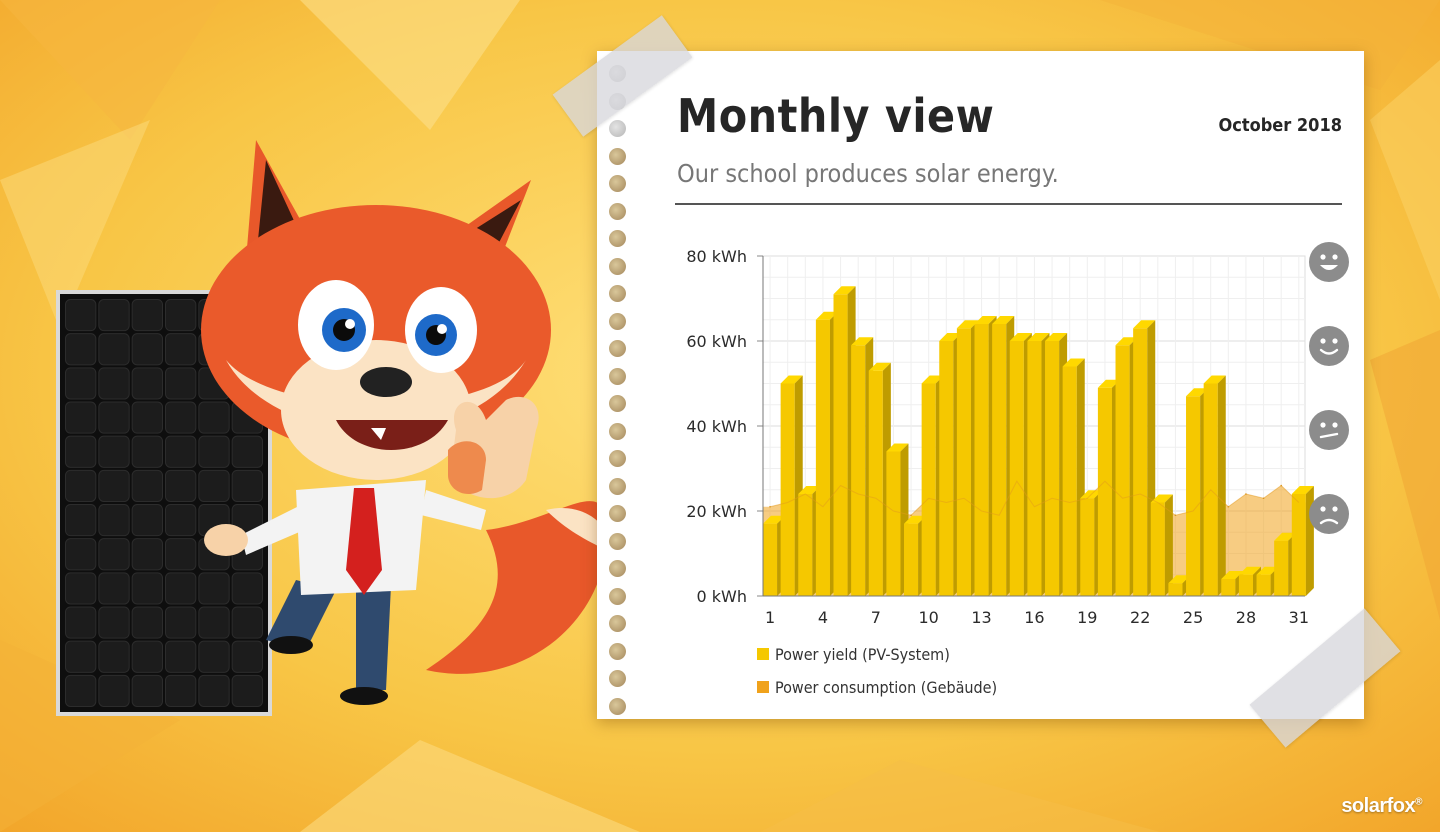 The width and height of the screenshot is (1440, 832). I want to click on sad-face-icon, so click(1329, 514).